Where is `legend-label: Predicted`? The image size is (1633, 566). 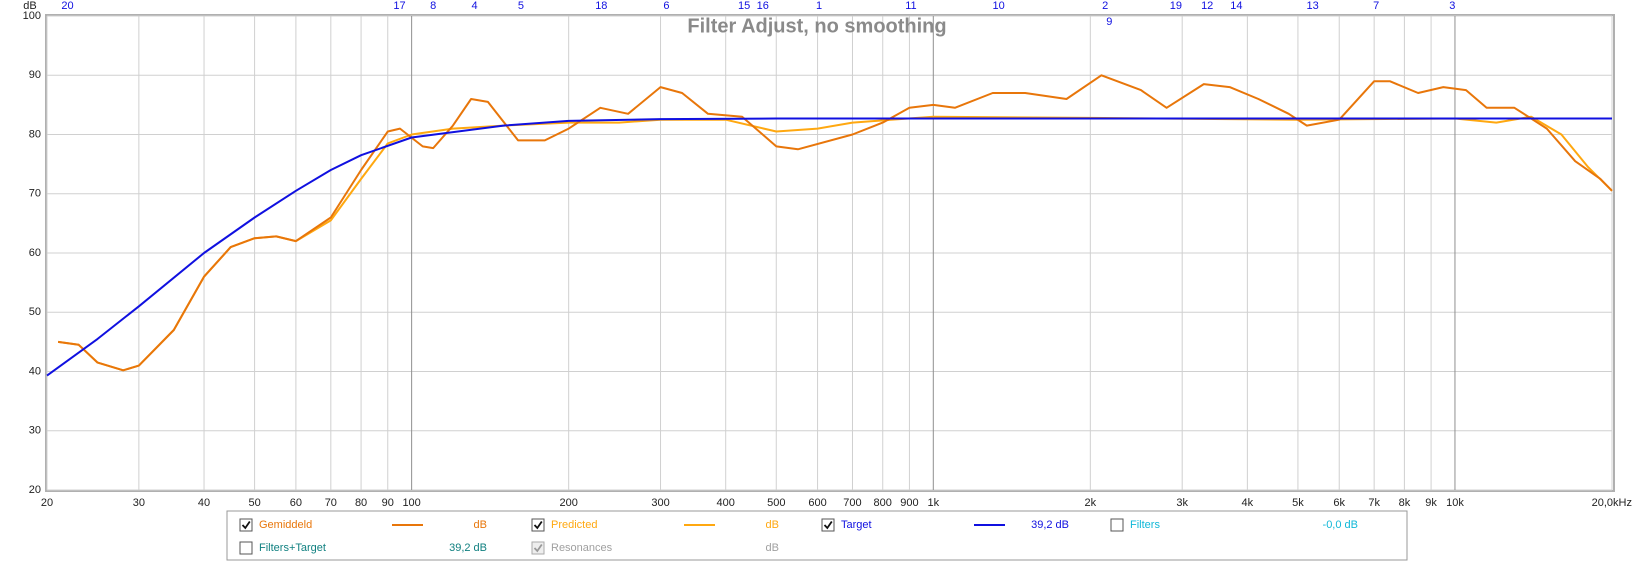 legend-label: Predicted is located at coordinates (574, 525).